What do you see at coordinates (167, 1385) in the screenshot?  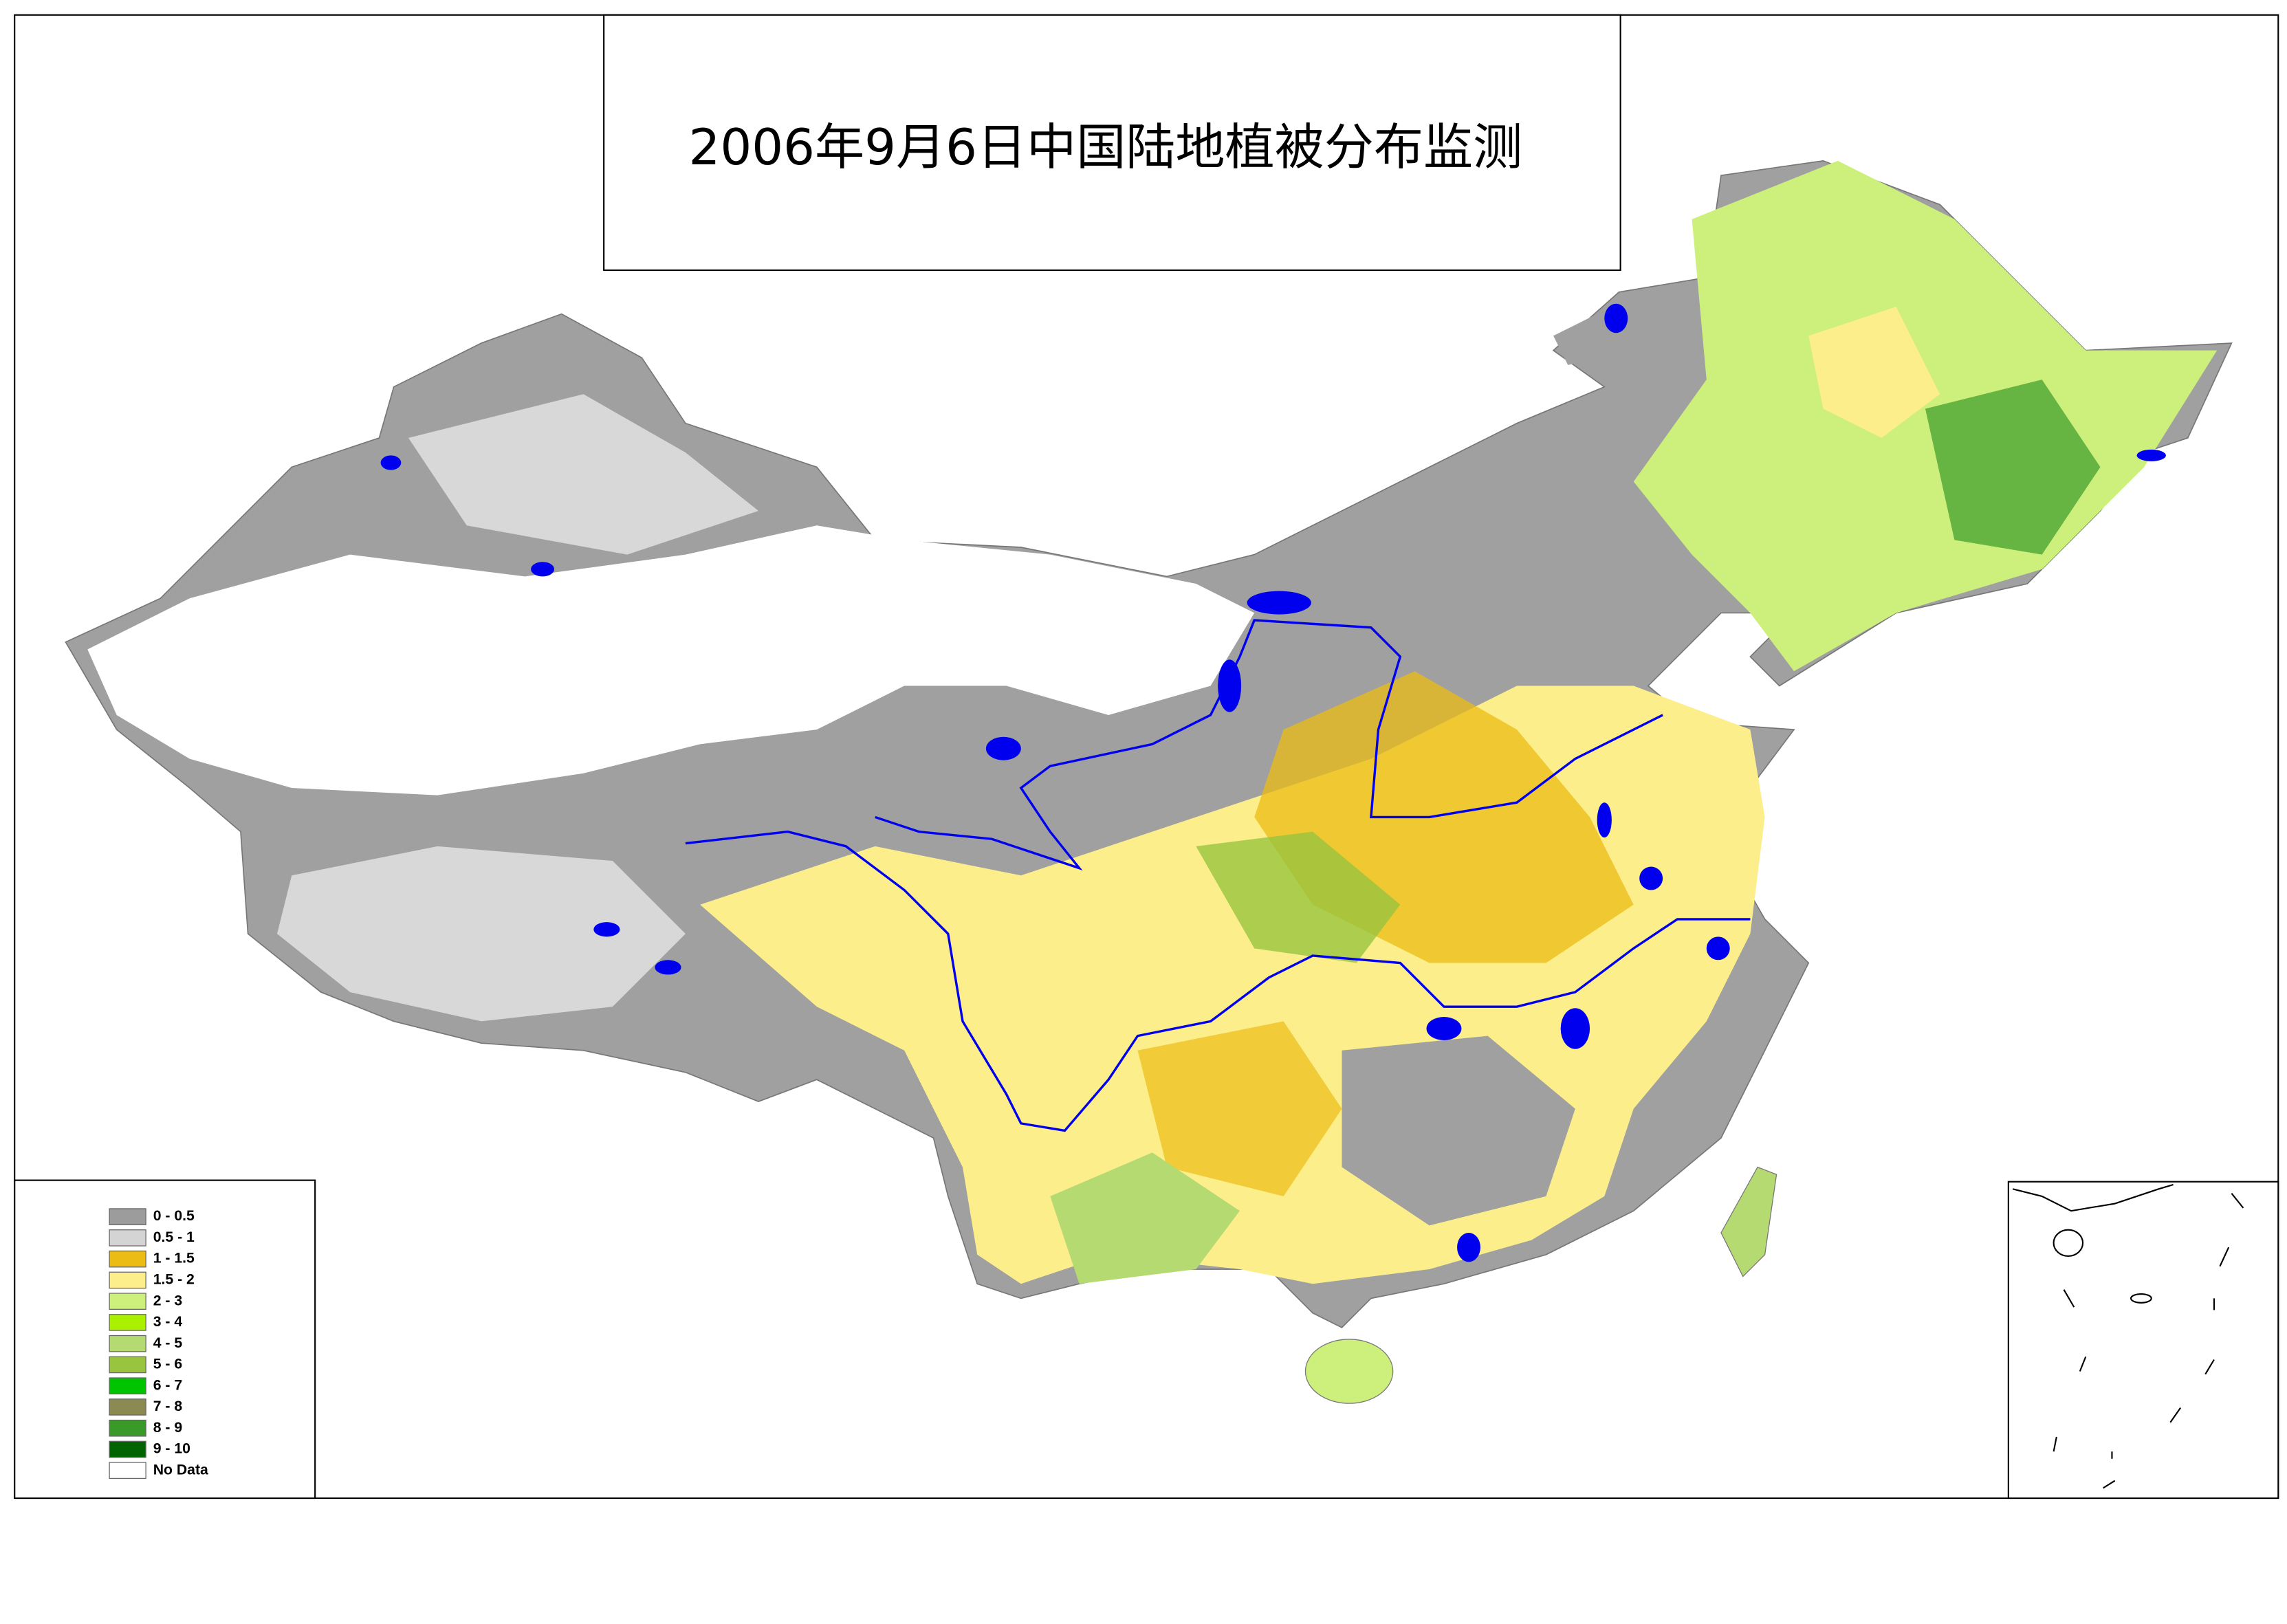 I see `legend-label: 6 - 7` at bounding box center [167, 1385].